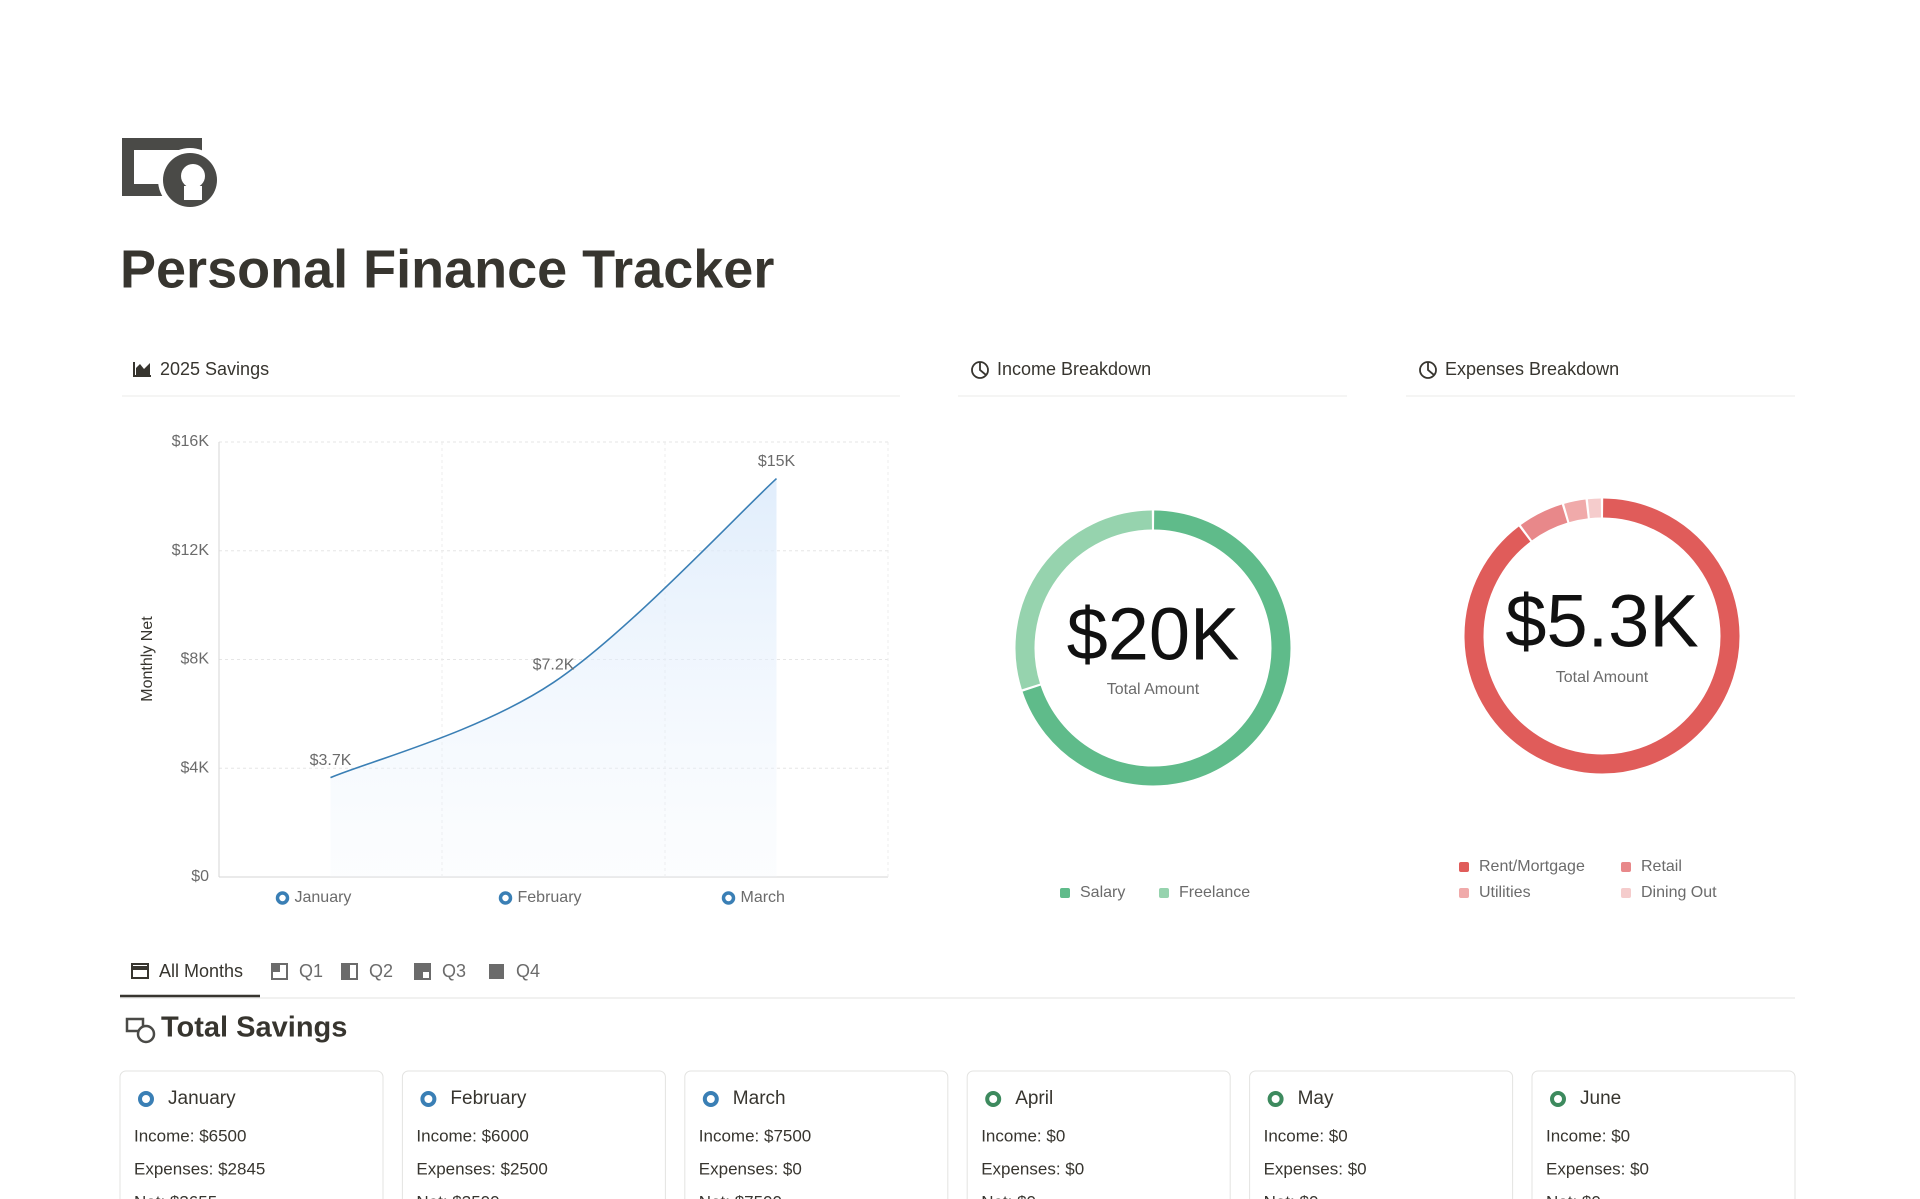  I want to click on card-net: Net: $7500, so click(740, 1195).